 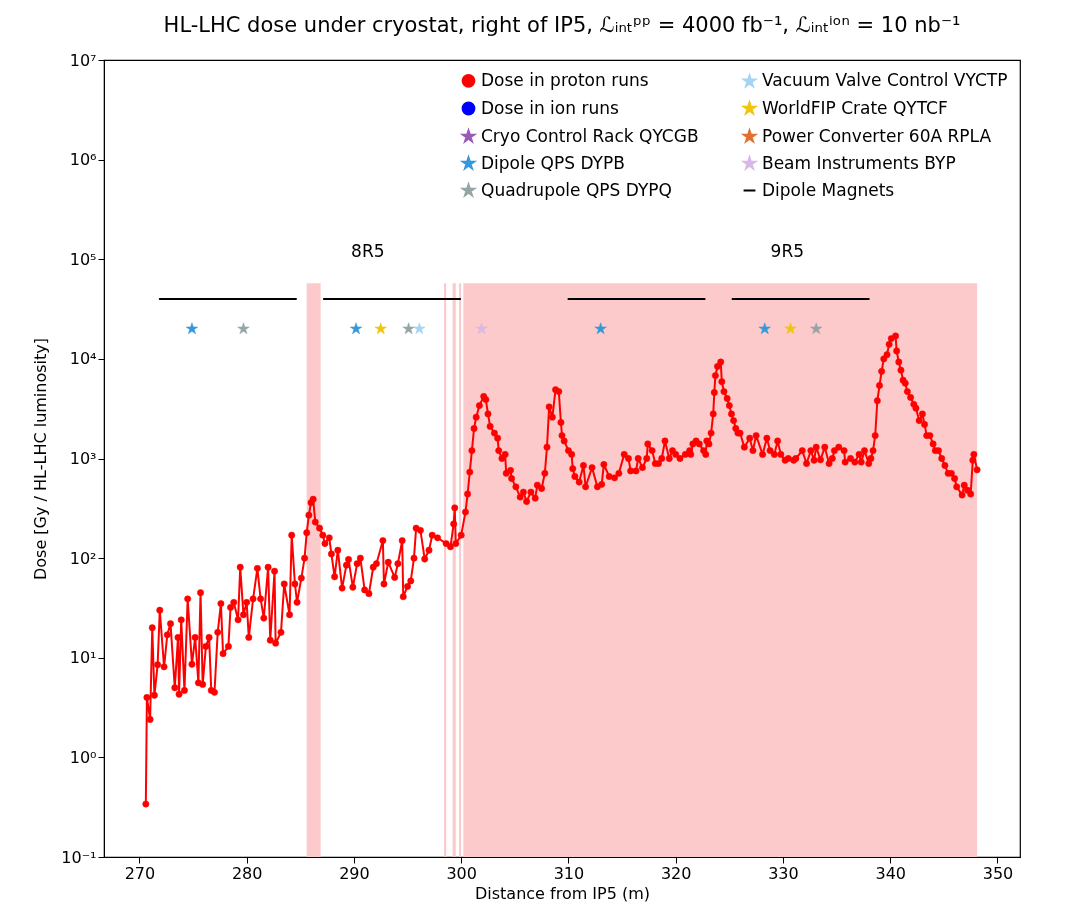 What do you see at coordinates (83, 558) in the screenshot?
I see `y-tick-label: 10²` at bounding box center [83, 558].